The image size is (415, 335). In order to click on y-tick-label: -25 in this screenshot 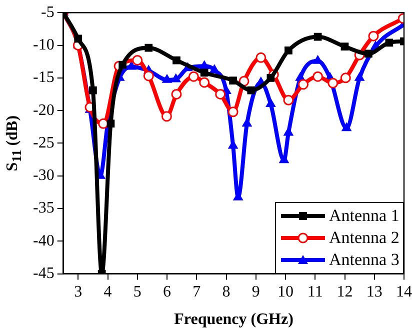, I will do `click(43, 143)`.